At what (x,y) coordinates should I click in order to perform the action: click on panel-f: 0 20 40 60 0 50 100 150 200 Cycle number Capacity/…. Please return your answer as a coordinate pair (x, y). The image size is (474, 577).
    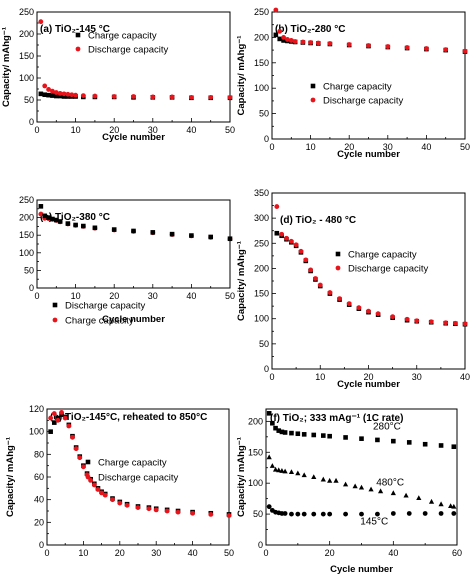
    Looking at the image, I should click on (349, 491).